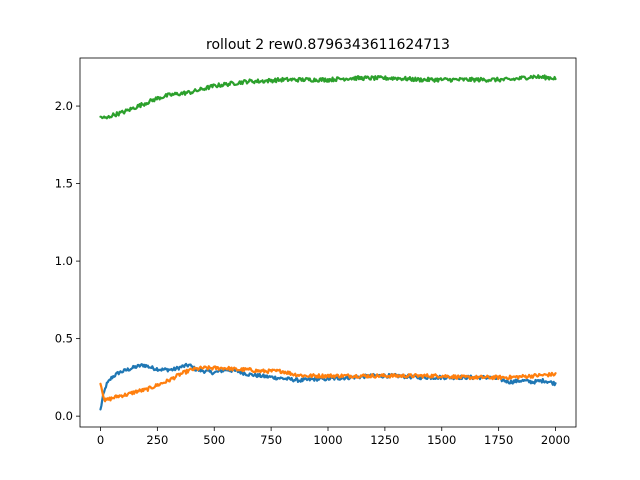 This screenshot has height=480, width=640. I want to click on x-axis: 0 250 500 750 1000 1250 1500 1750 2000, so click(333, 437).